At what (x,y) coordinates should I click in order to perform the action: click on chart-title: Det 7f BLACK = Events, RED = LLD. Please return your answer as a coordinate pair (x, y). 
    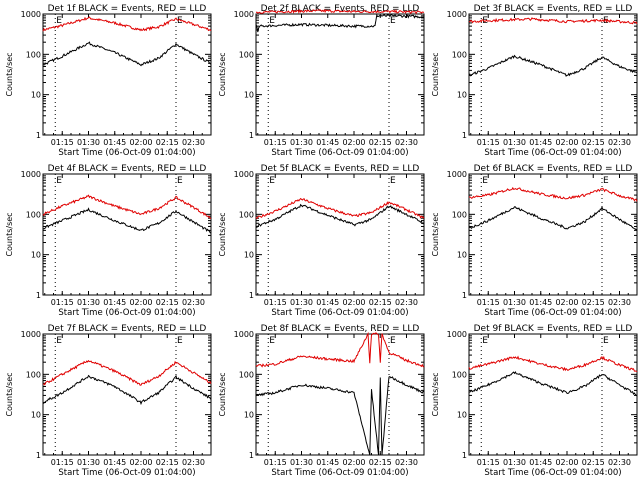
    Looking at the image, I should click on (127, 329).